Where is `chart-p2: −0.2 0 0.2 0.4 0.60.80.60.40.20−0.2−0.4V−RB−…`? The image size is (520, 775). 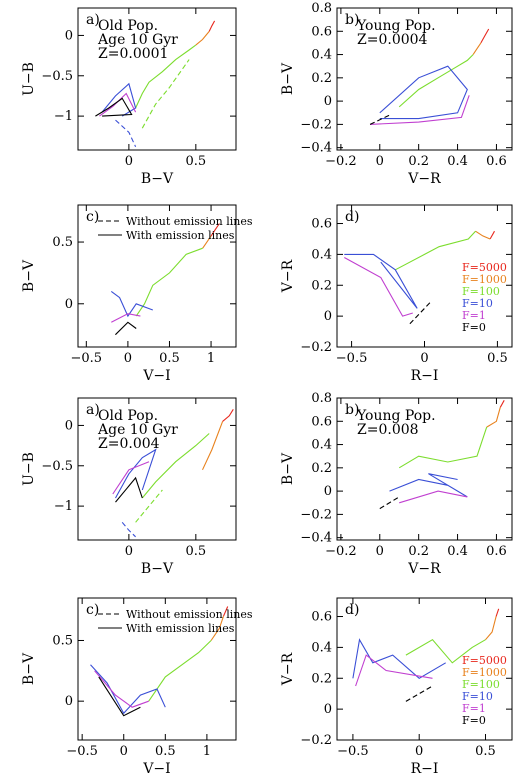
chart-p2: −0.2 0 0.2 0.4 0.60.80.60.40.20−0.2−0.4V−RB−… is located at coordinates (396, 94).